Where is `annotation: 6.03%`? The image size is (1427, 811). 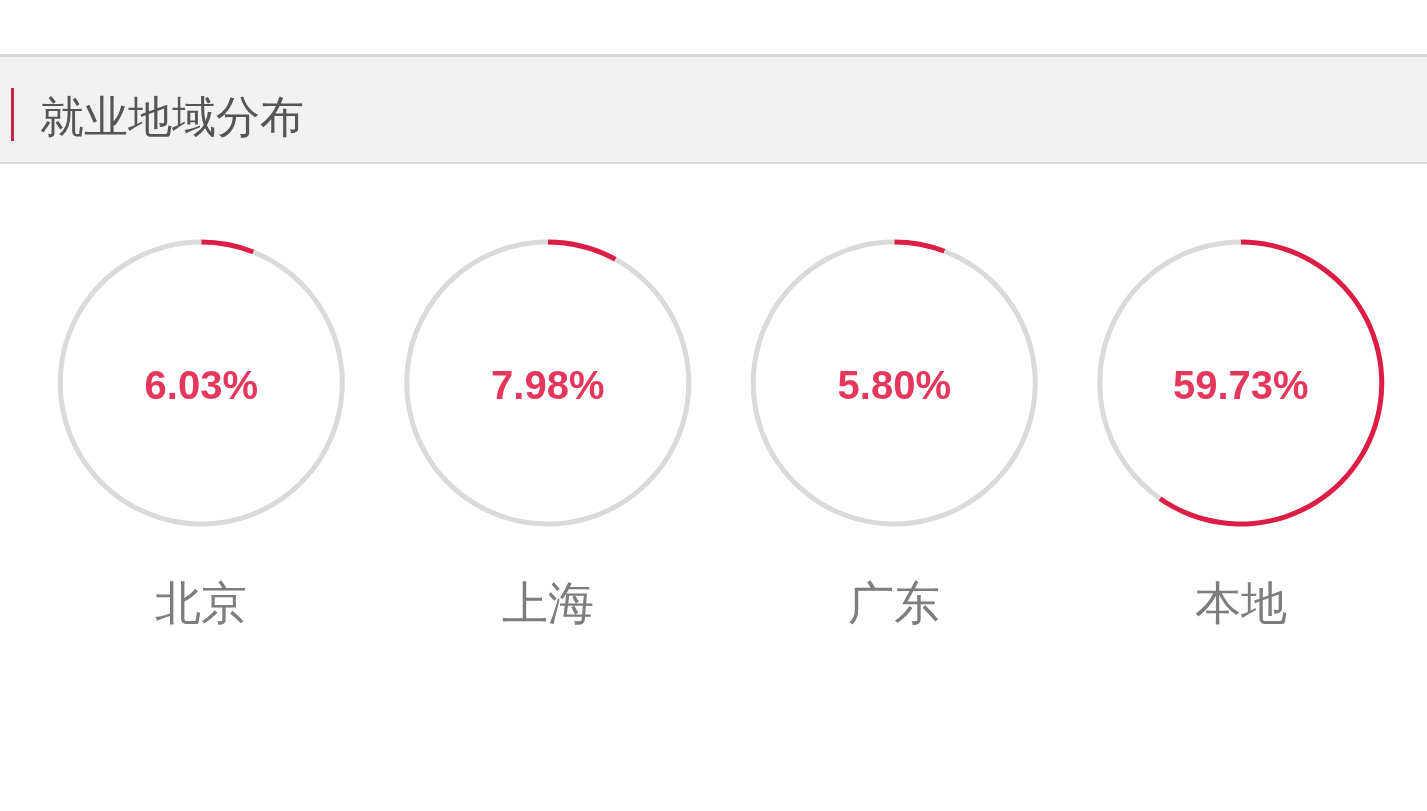
annotation: 6.03% is located at coordinates (201, 385).